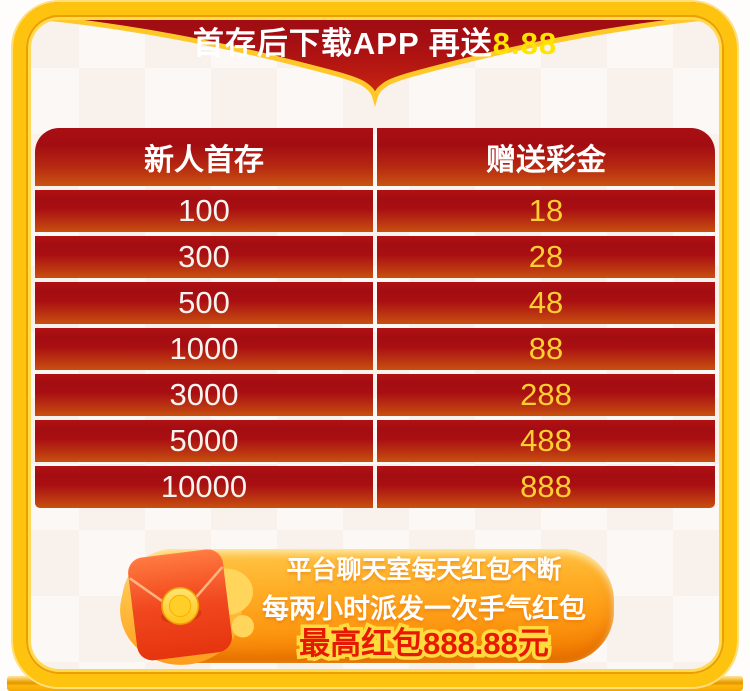  Describe the element at coordinates (204, 441) in the screenshot. I see `deposit-value: 5000` at that location.